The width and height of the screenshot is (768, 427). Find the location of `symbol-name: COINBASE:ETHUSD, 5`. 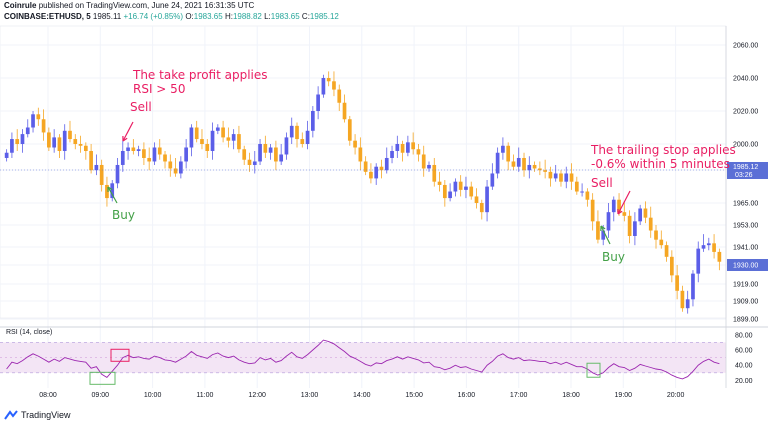

symbol-name: COINBASE:ETHUSD, 5 is located at coordinates (47, 16).